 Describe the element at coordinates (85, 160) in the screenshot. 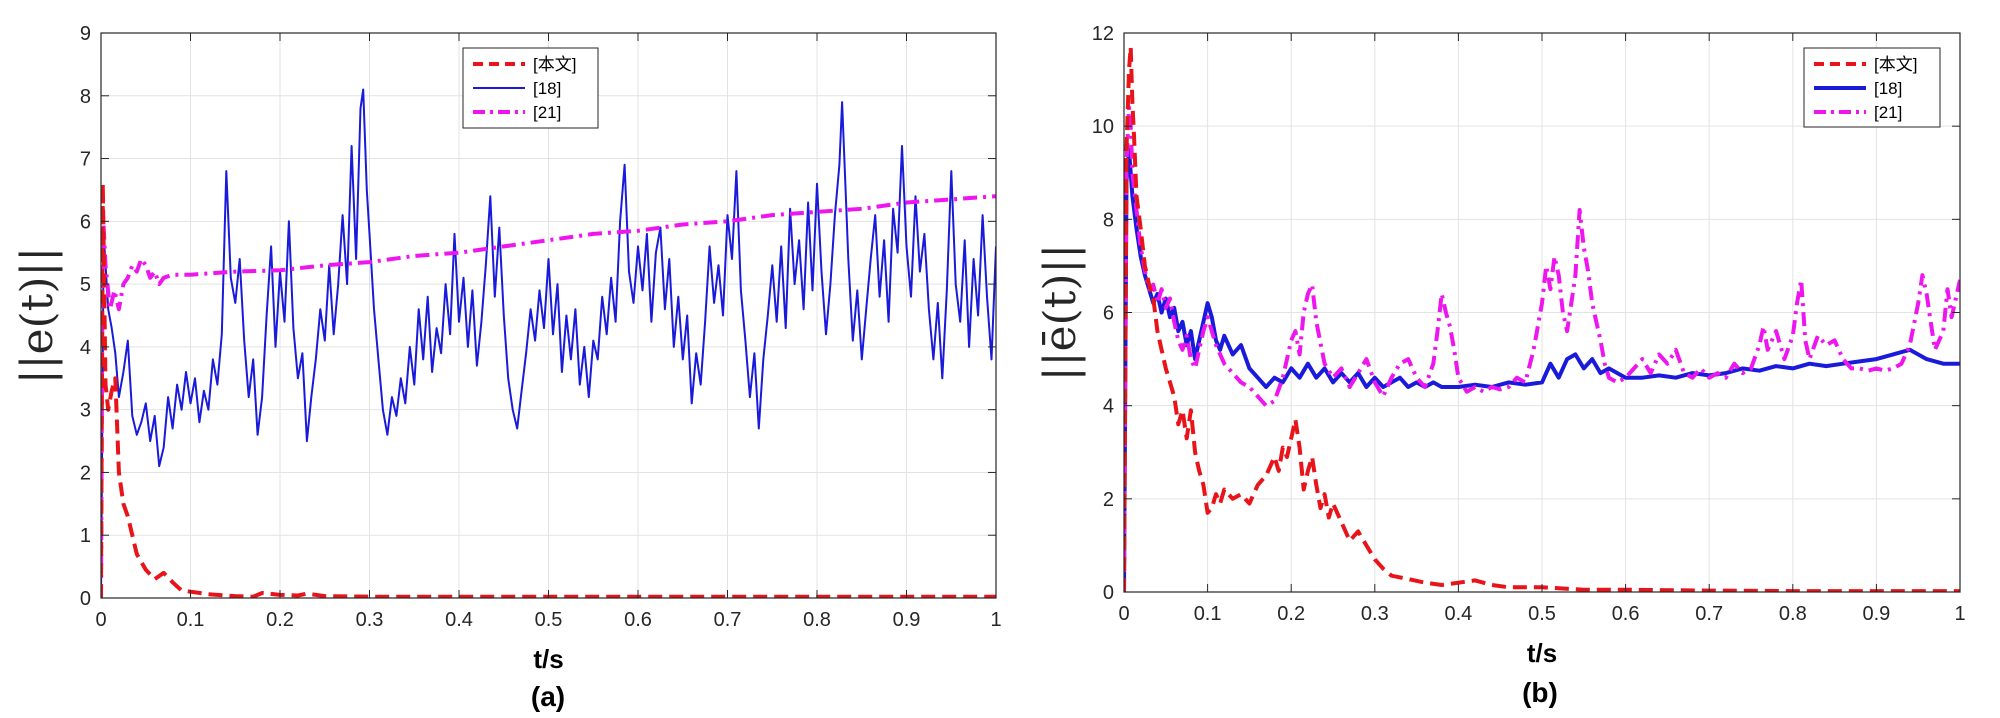

I see `y-tick-label: 7` at that location.